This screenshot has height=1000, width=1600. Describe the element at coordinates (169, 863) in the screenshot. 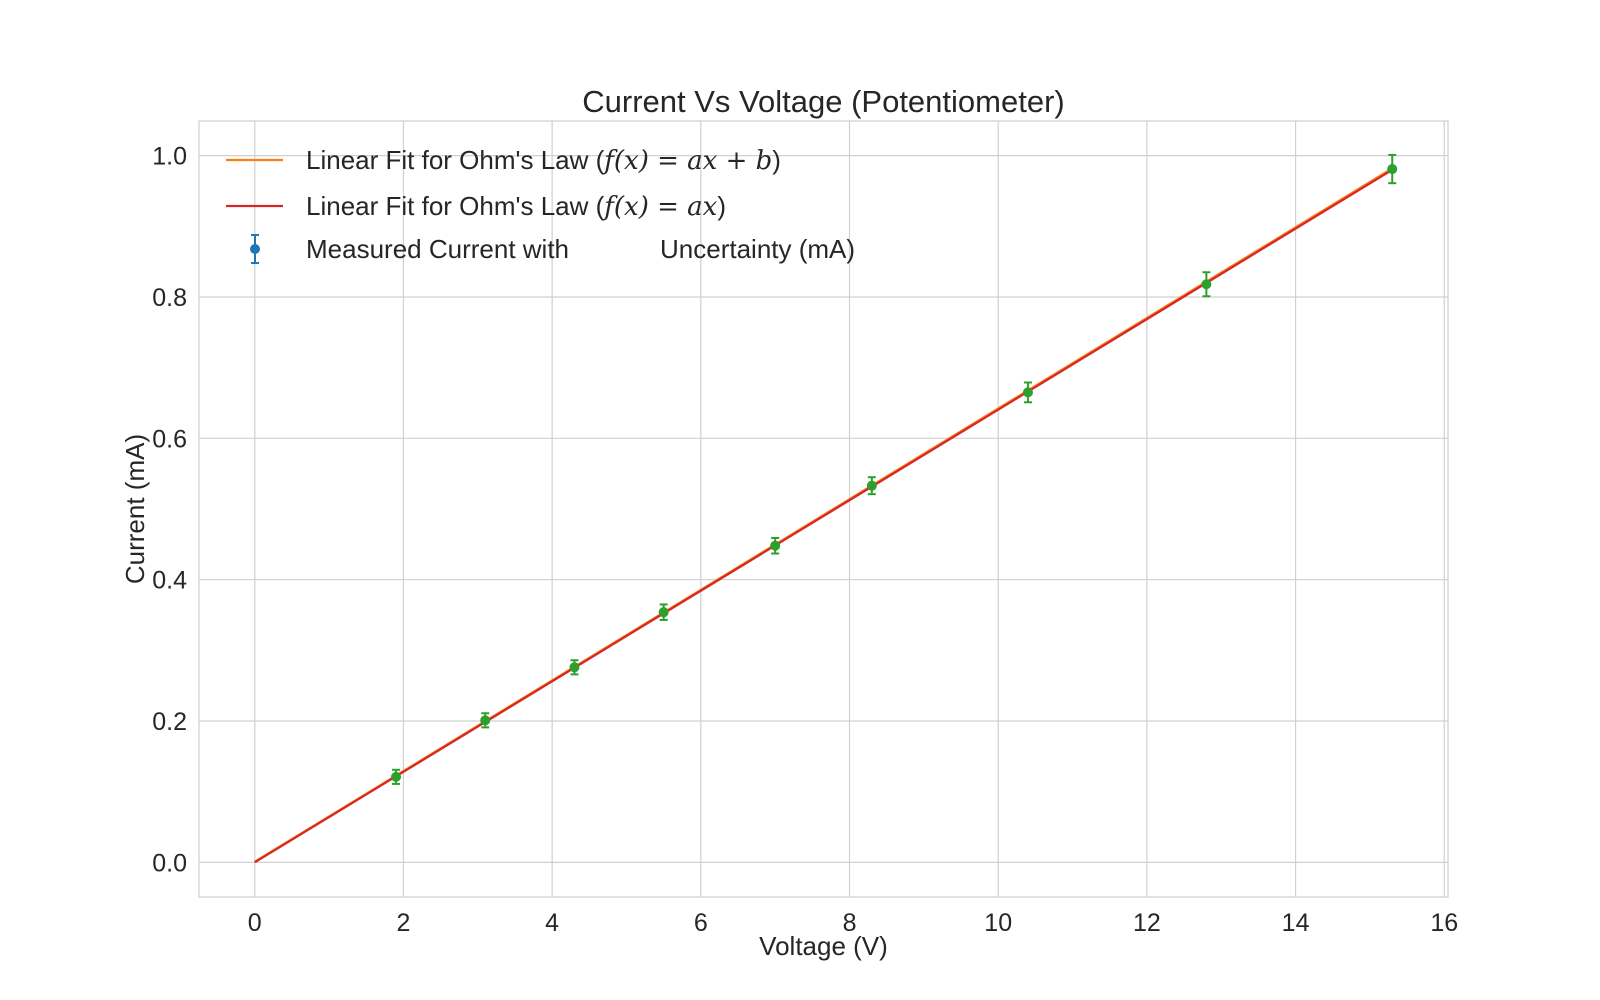

I see `y-tick-label: 0.0` at that location.